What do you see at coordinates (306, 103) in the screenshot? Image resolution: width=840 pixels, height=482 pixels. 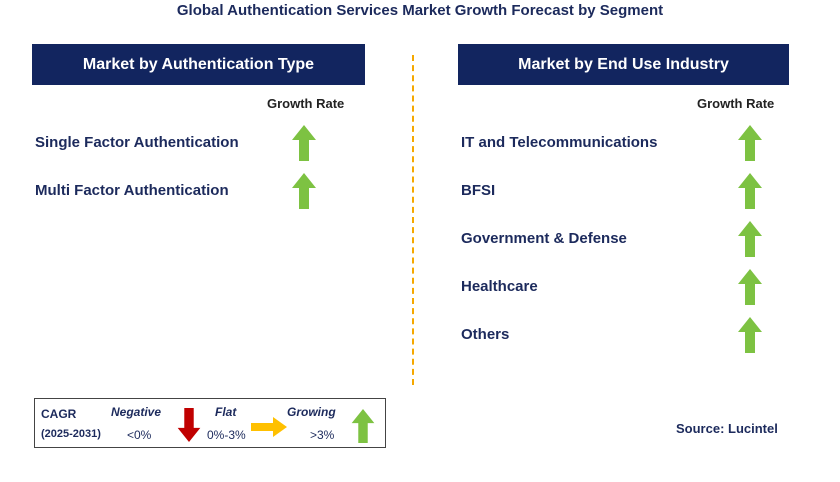 I see `left-growth-rate-label: Growth Rate` at bounding box center [306, 103].